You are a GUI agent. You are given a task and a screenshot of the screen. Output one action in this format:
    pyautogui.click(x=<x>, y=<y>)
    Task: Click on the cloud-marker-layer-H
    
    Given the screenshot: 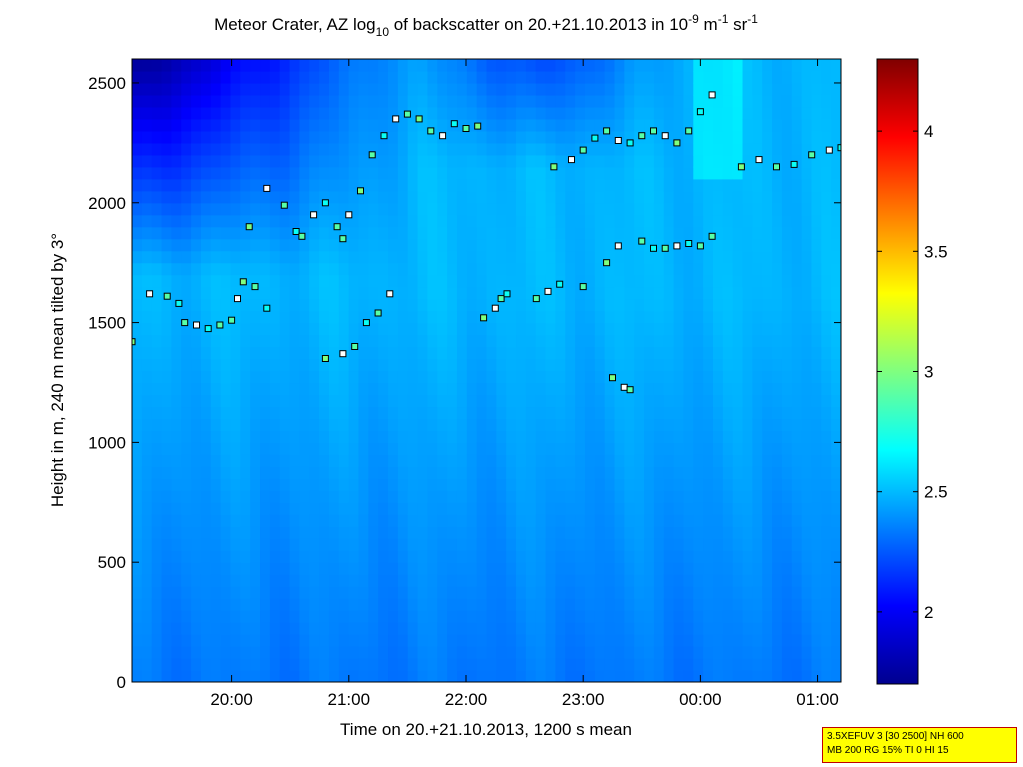 What is the action you would take?
    pyautogui.click(x=794, y=164)
    